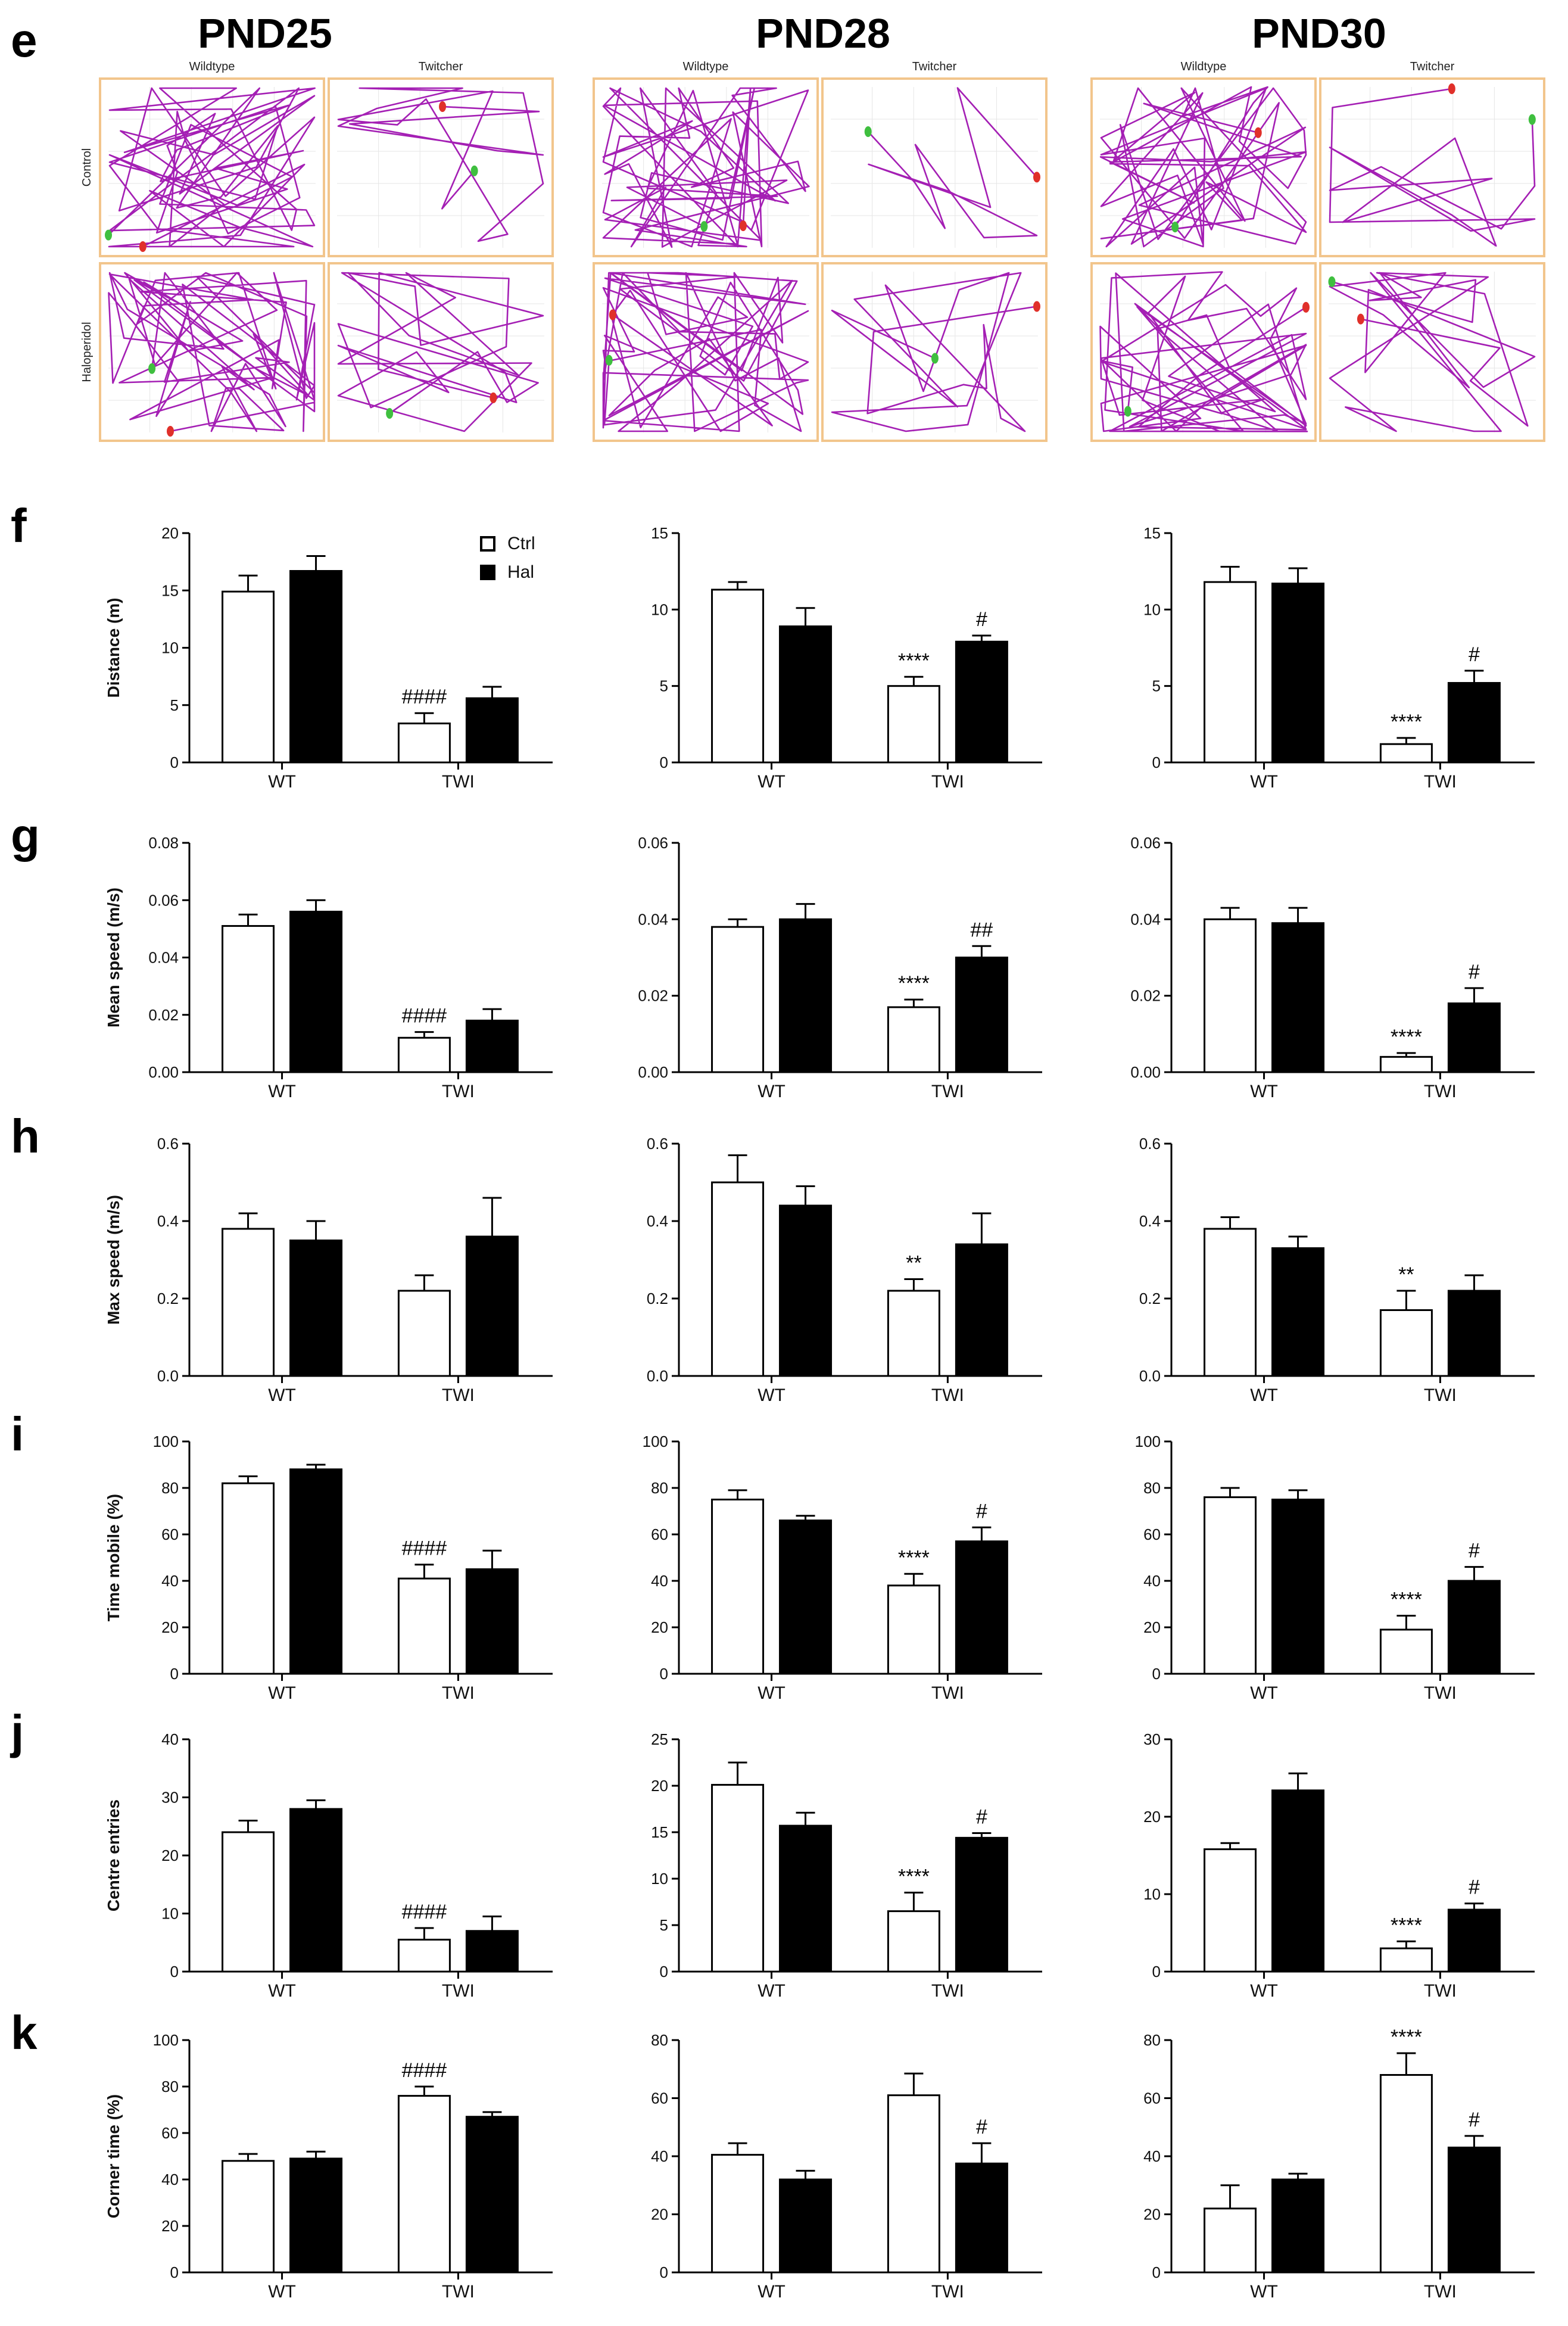 This screenshot has height=2326, width=1568. I want to click on legend-swatch-ctrl, so click(487, 544).